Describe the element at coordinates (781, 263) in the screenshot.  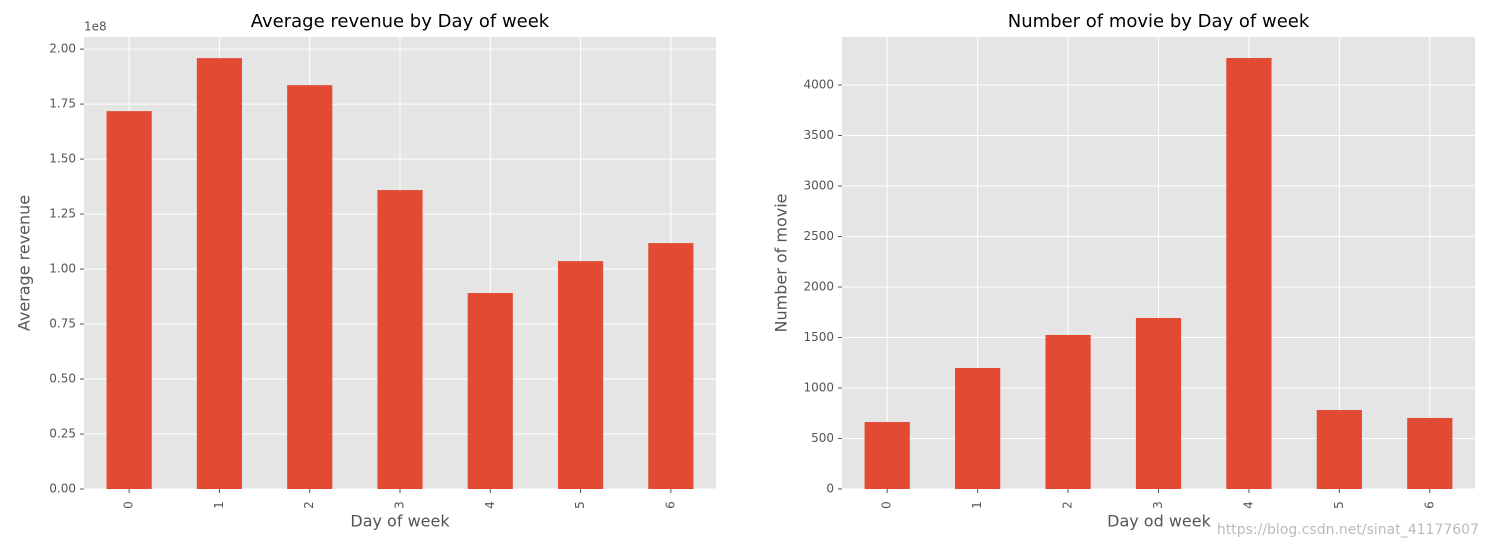
I see `y-axis-label: Number of movie` at that location.